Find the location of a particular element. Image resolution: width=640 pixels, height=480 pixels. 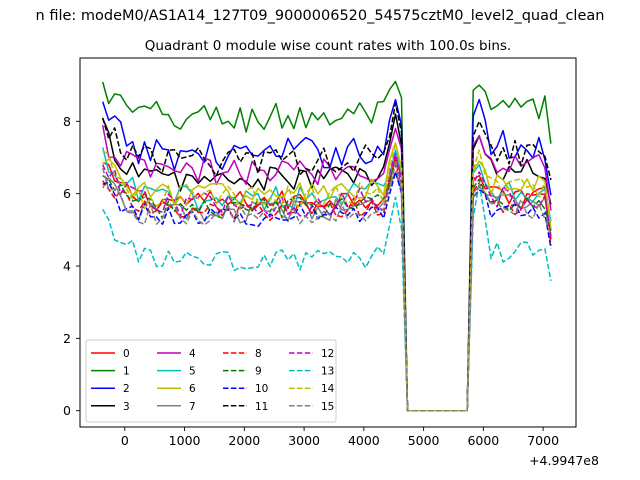

legend-label-4: 4 is located at coordinates (192, 354).